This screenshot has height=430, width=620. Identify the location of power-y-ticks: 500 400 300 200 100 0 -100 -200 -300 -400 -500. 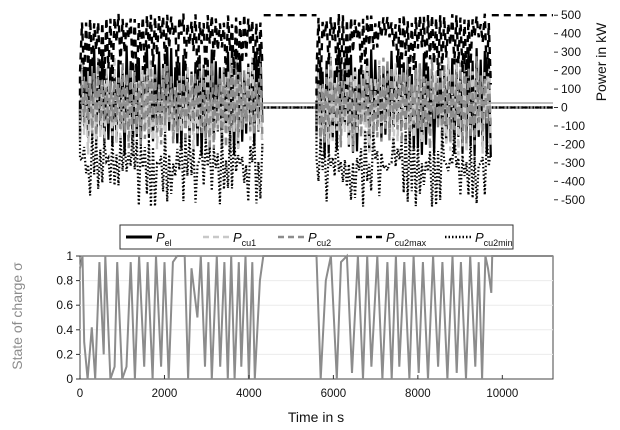
(569, 107).